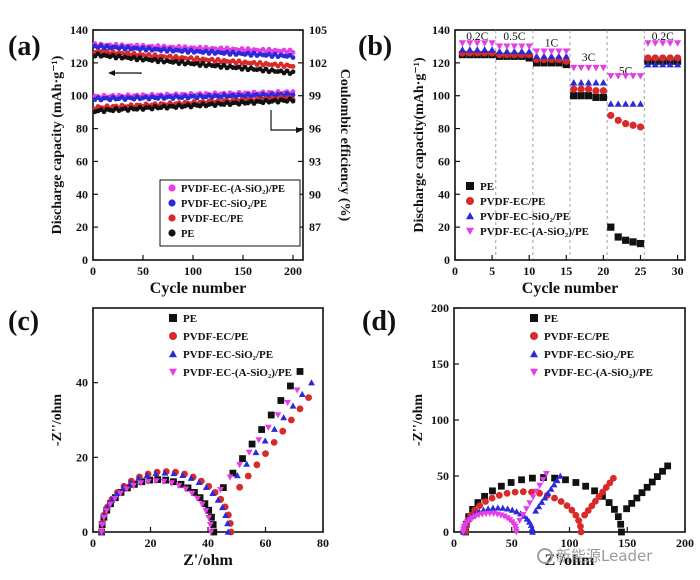  I want to click on y2-axis-label: Coulombic efficiency (%), so click(344, 145).